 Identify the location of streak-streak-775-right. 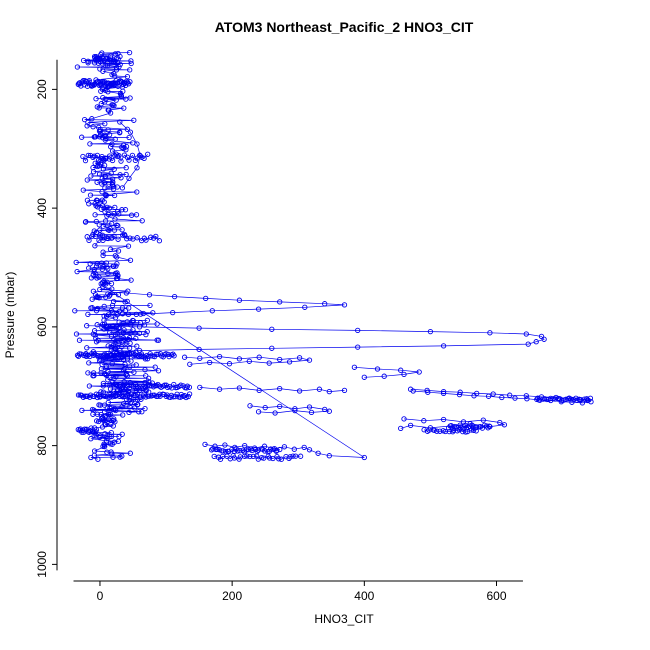
(450, 431).